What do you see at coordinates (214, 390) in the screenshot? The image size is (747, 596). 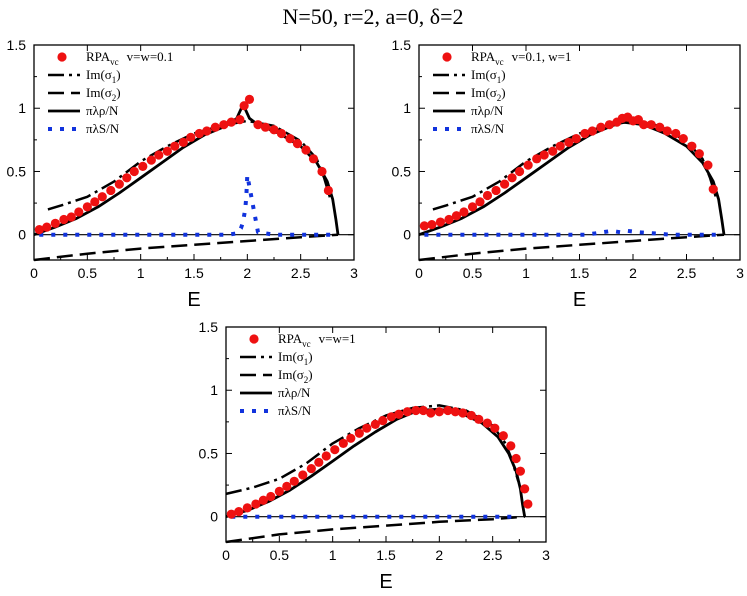 I see `chart2-y-tick-label: 1` at bounding box center [214, 390].